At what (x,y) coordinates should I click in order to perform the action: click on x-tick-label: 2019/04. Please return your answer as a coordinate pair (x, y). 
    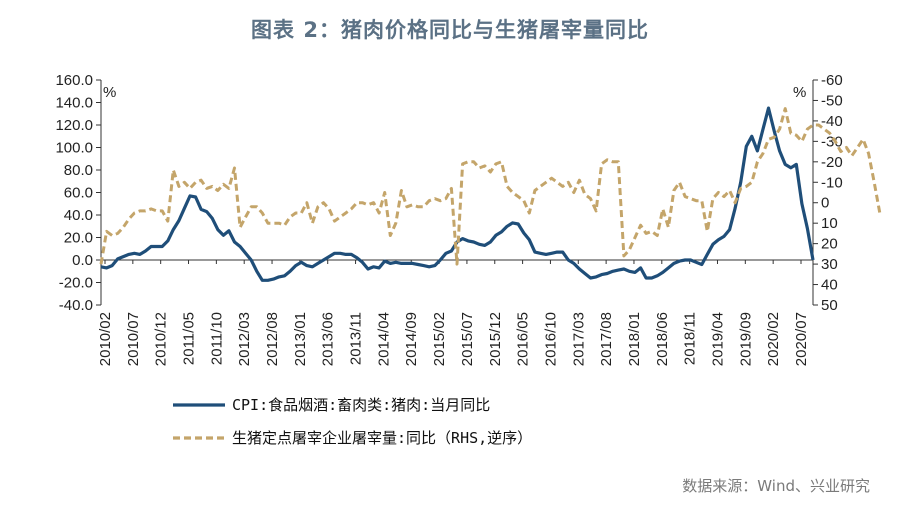
    Looking at the image, I should click on (717, 339).